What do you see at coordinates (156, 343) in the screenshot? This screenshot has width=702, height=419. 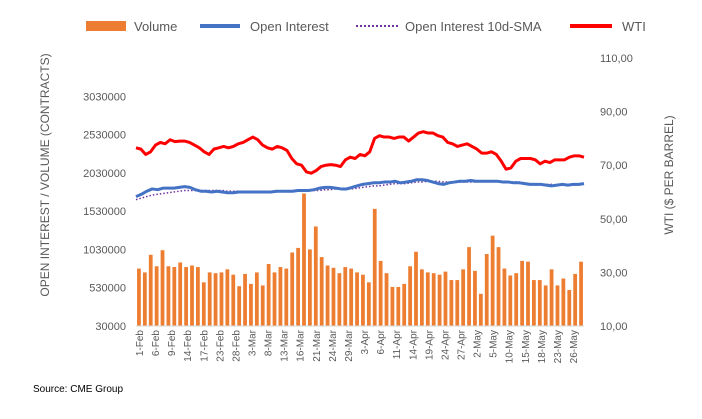 I see `x-tick-label: 6-Feb` at bounding box center [156, 343].